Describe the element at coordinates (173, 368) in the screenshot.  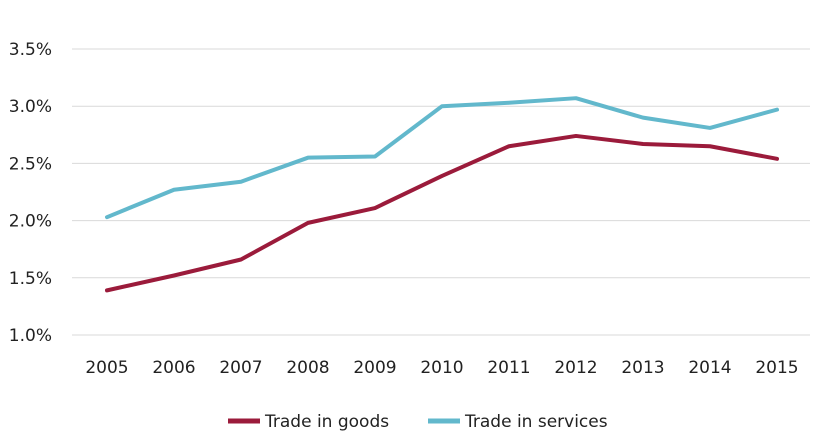
I see `x-tick-label: 2006` at that location.